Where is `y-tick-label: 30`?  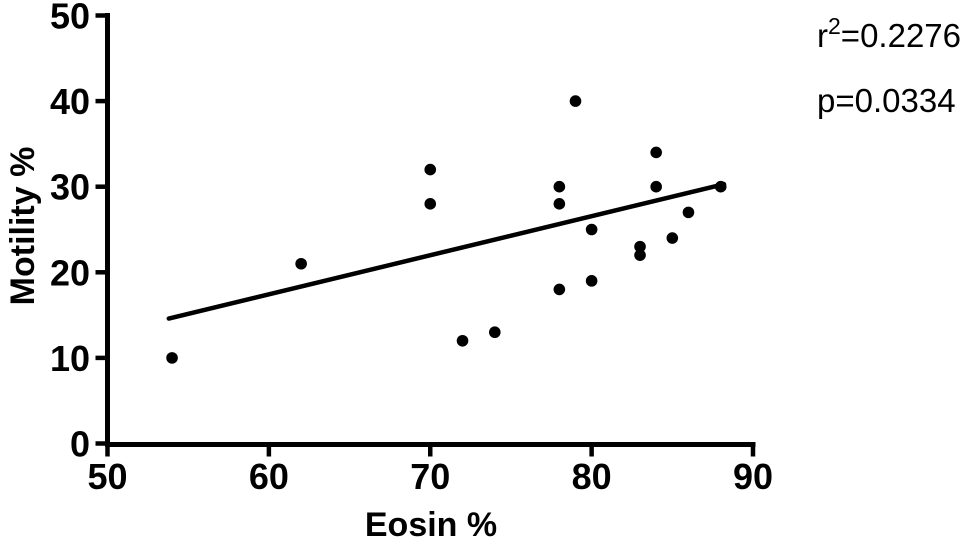 y-tick-label: 30 is located at coordinates (70, 187).